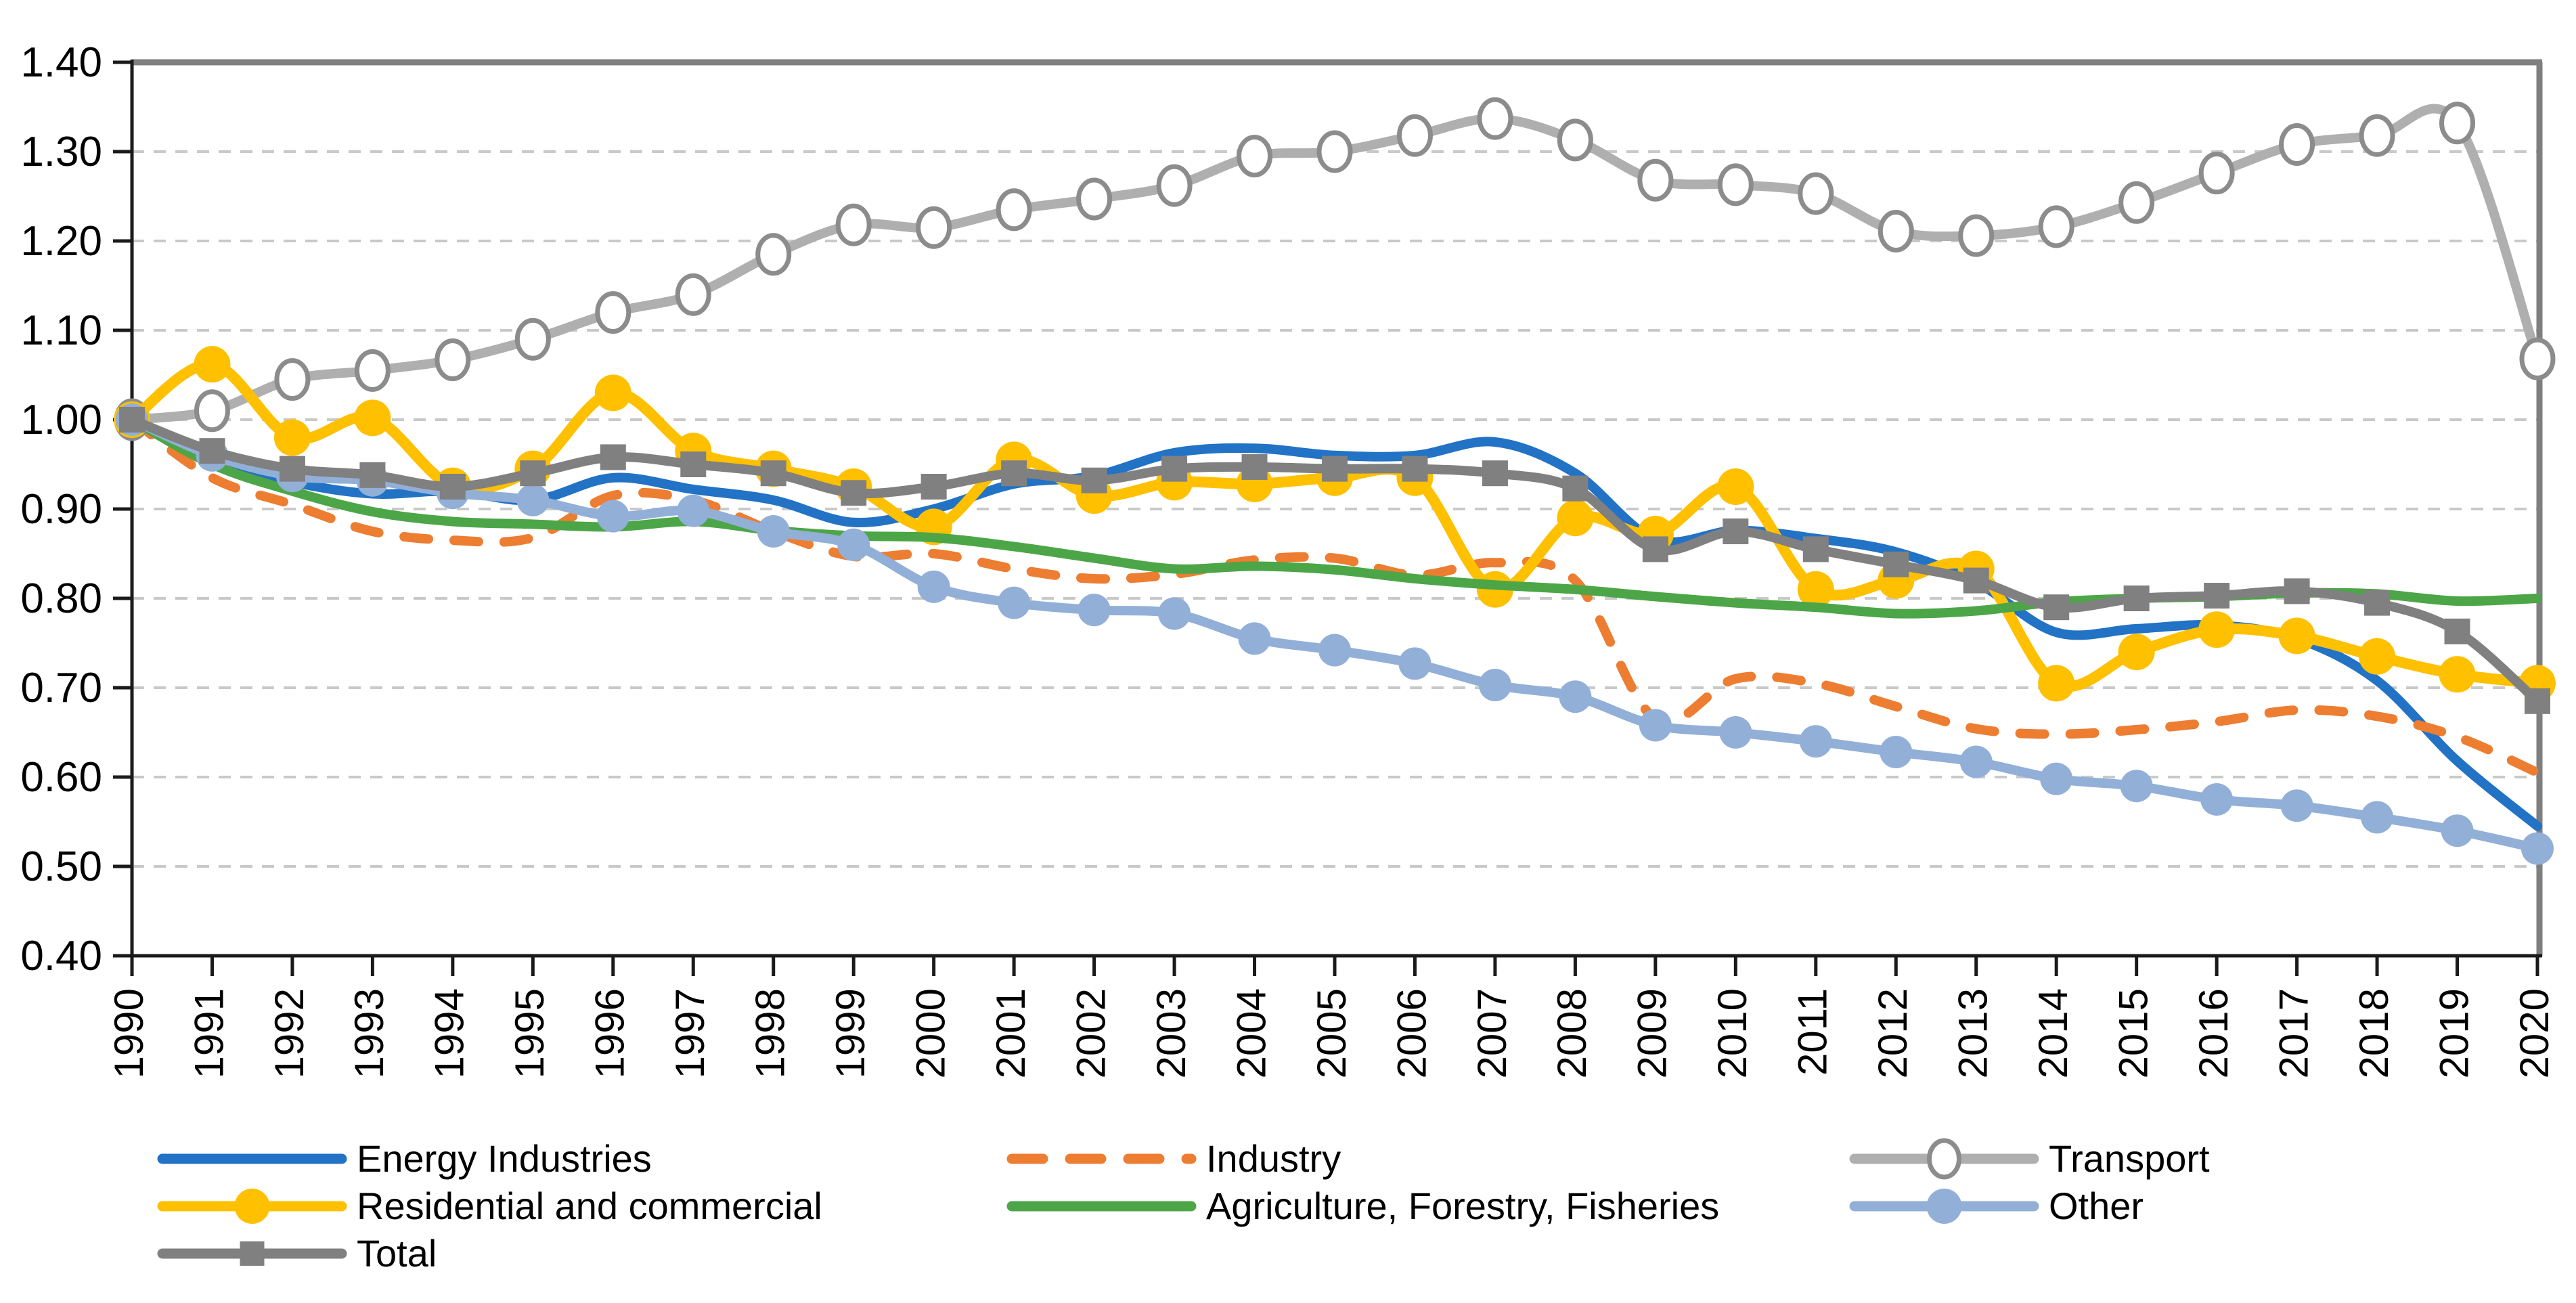  I want to click on x-axis-label: 2017, so click(2293, 1033).